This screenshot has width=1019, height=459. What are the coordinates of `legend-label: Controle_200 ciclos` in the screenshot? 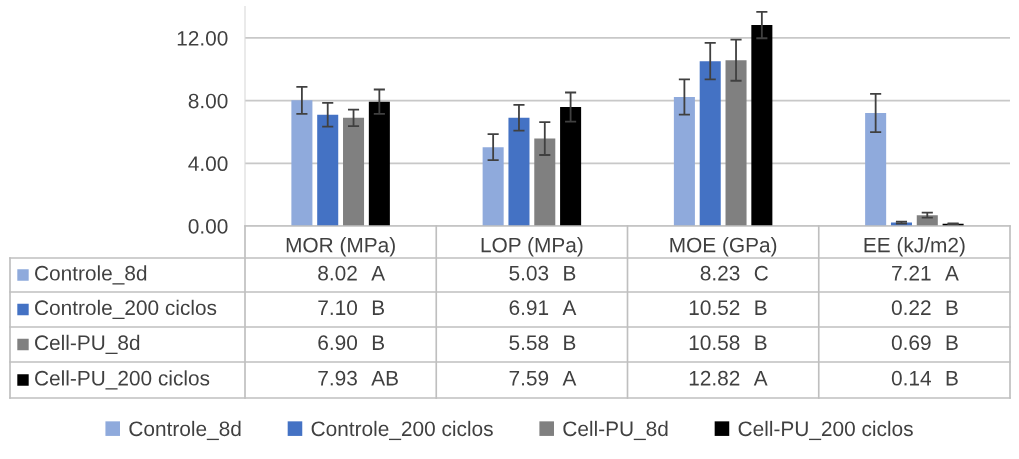 It's located at (126, 309).